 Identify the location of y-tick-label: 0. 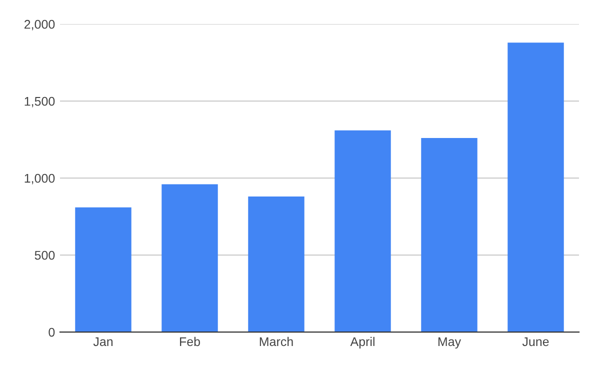
(51, 332).